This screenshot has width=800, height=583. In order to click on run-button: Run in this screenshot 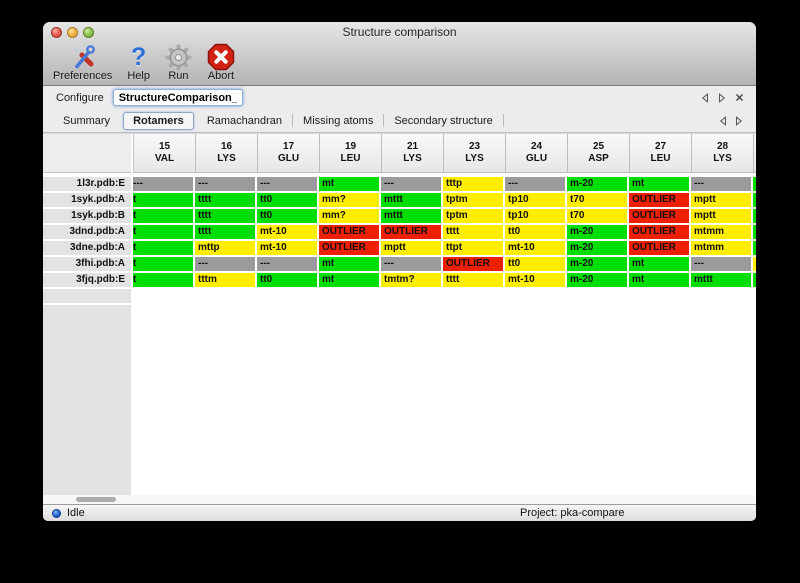, I will do `click(178, 62)`.